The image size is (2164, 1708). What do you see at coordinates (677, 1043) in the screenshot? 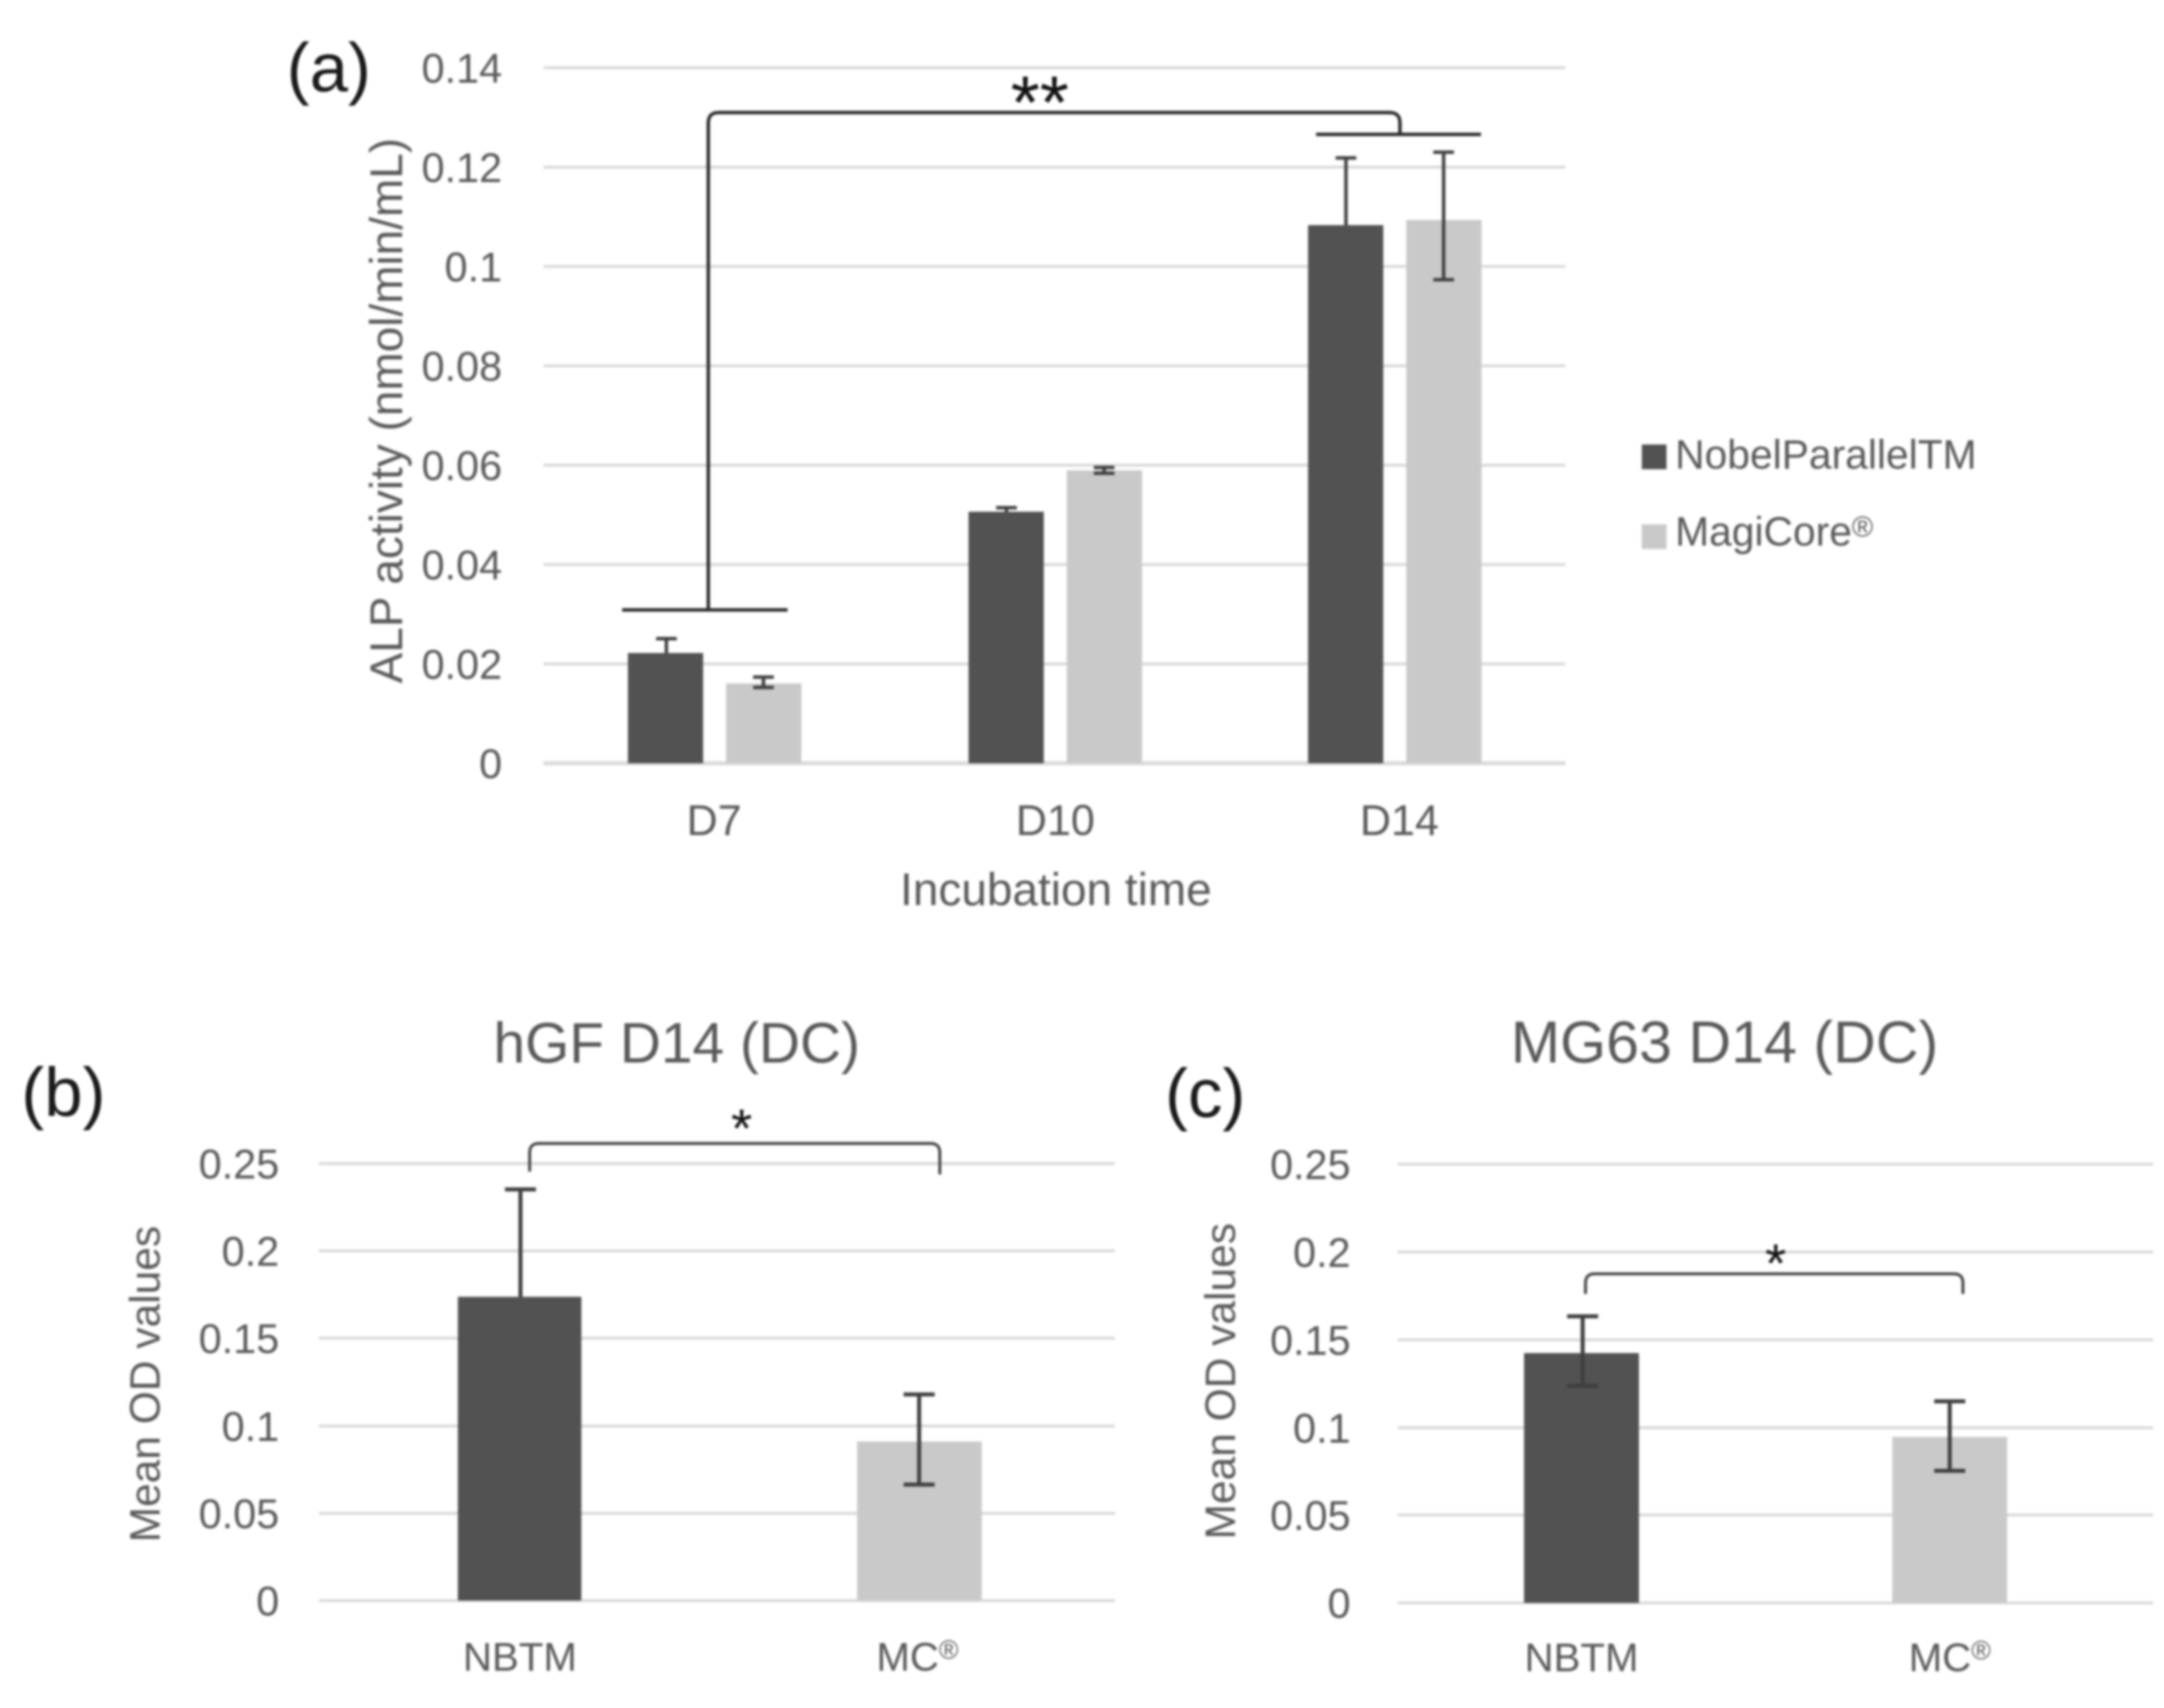
I see `svg-text: hGF D14 (DC)` at bounding box center [677, 1043].